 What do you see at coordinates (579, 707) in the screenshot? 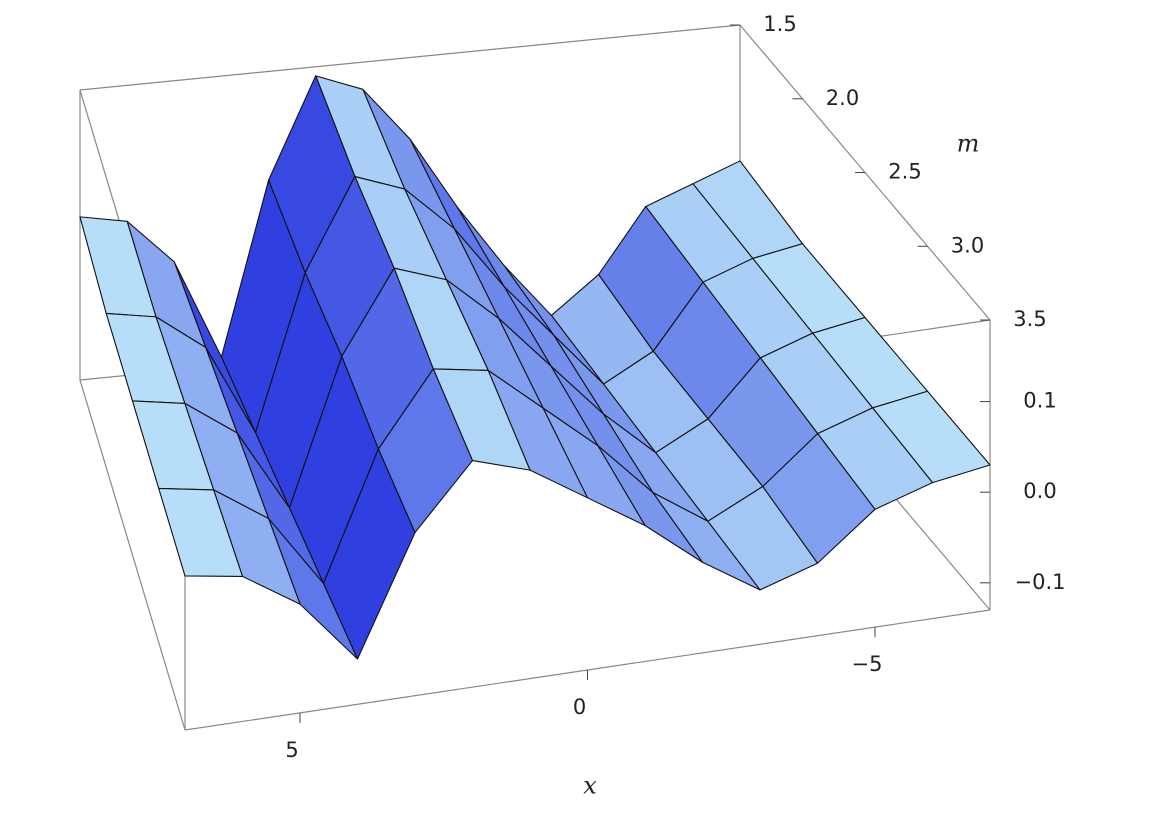
I see `x-tick-label: 0` at bounding box center [579, 707].